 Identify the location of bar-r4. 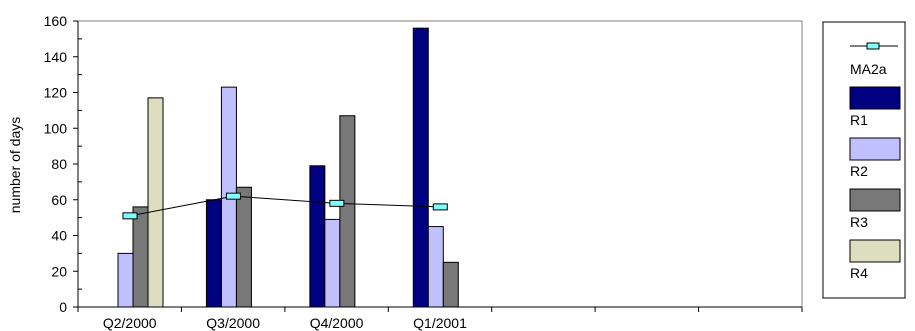
(155, 202).